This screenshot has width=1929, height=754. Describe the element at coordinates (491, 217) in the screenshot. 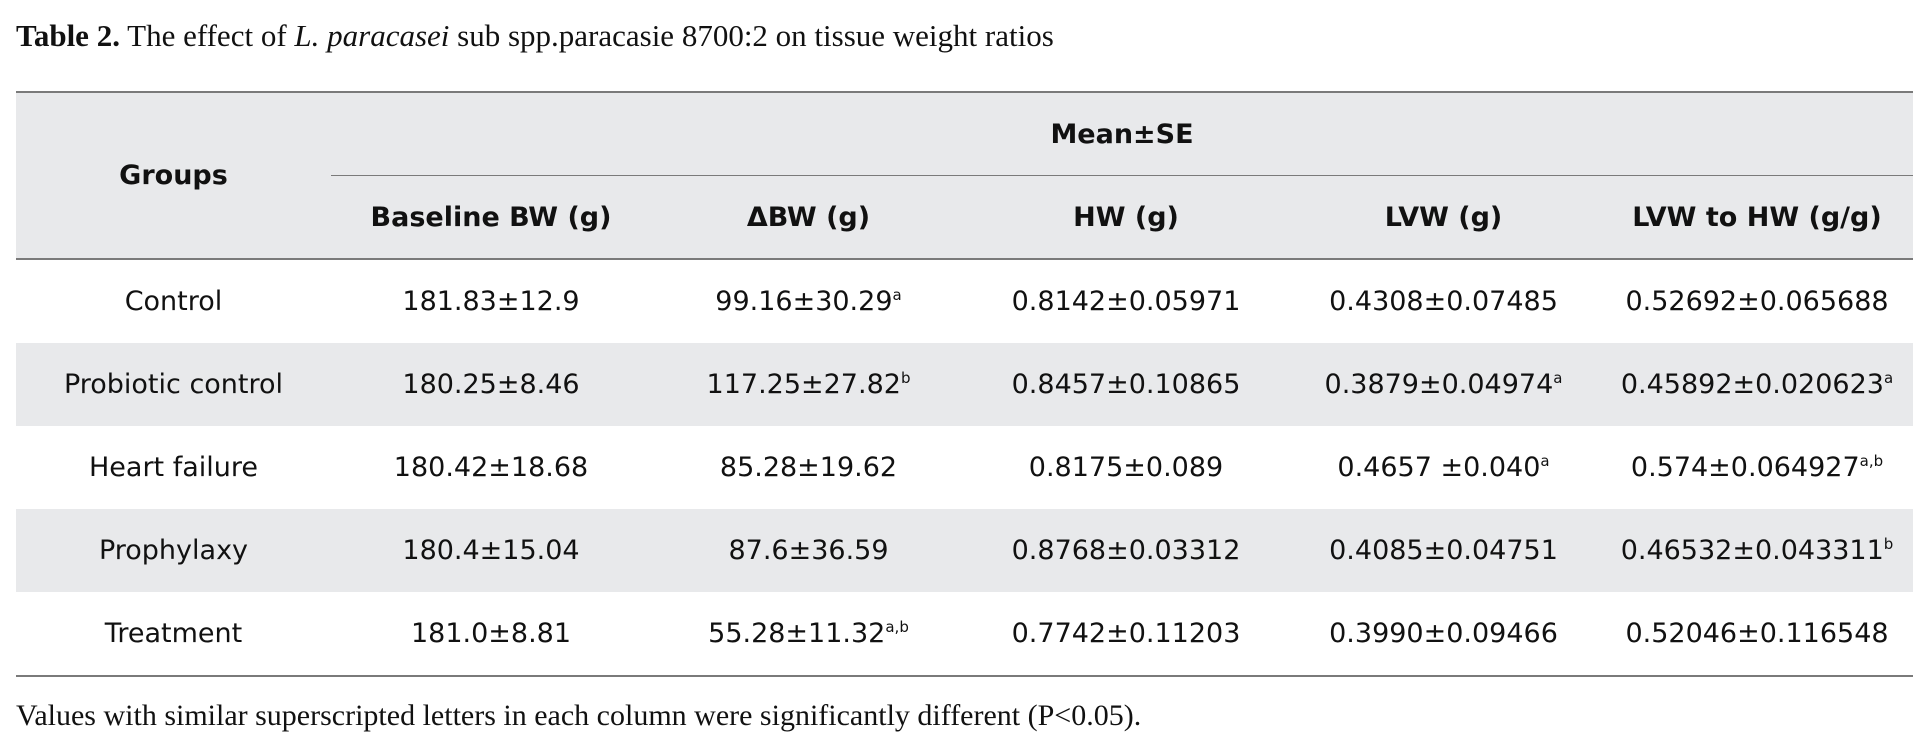

I see `column-header-baseline-bw: Baseline BW (g)` at that location.